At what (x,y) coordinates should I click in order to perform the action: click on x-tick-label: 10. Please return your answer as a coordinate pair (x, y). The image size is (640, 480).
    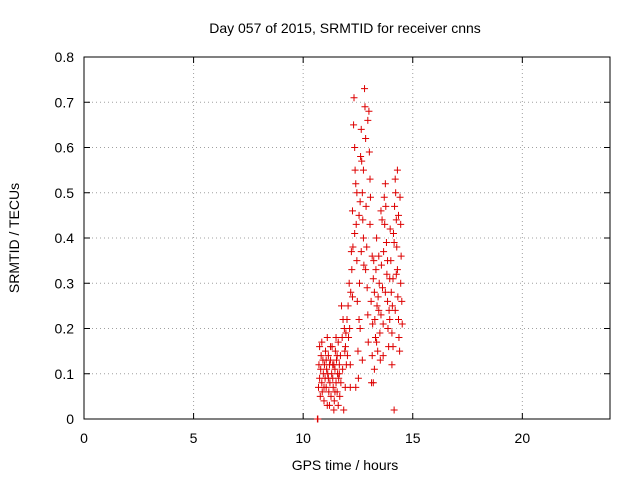
    Looking at the image, I should click on (303, 438).